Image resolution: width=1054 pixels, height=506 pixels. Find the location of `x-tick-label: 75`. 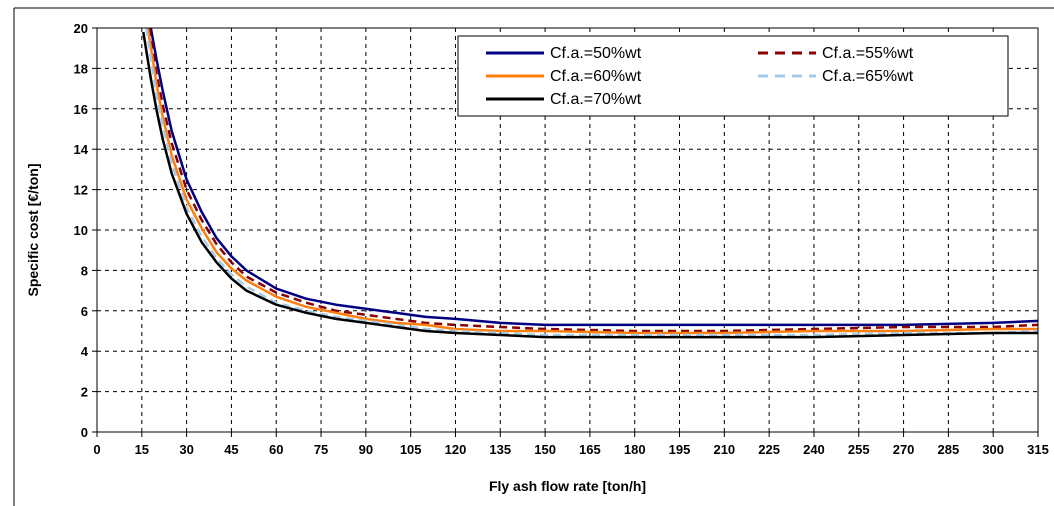

x-tick-label: 75 is located at coordinates (321, 449).